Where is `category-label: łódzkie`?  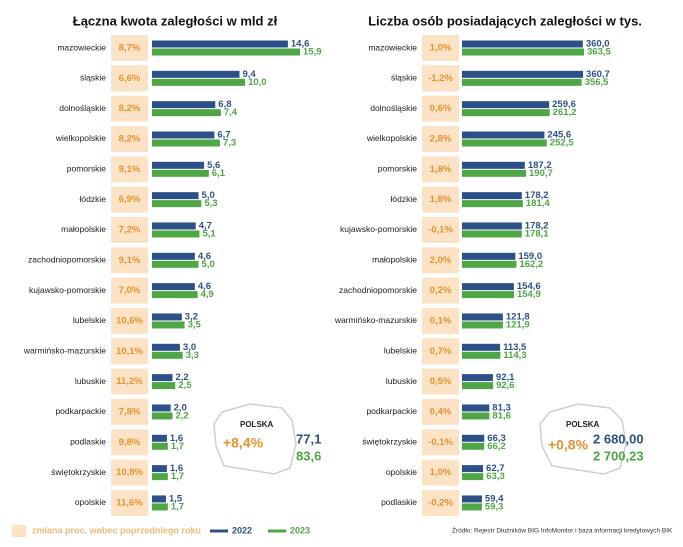 category-label: łódzkie is located at coordinates (93, 199).